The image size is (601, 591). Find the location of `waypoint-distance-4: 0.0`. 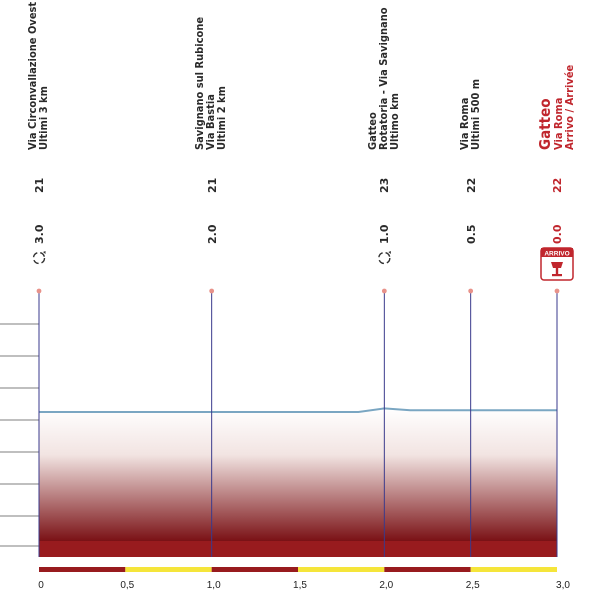

waypoint-distance-4: 0.0 is located at coordinates (557, 234).